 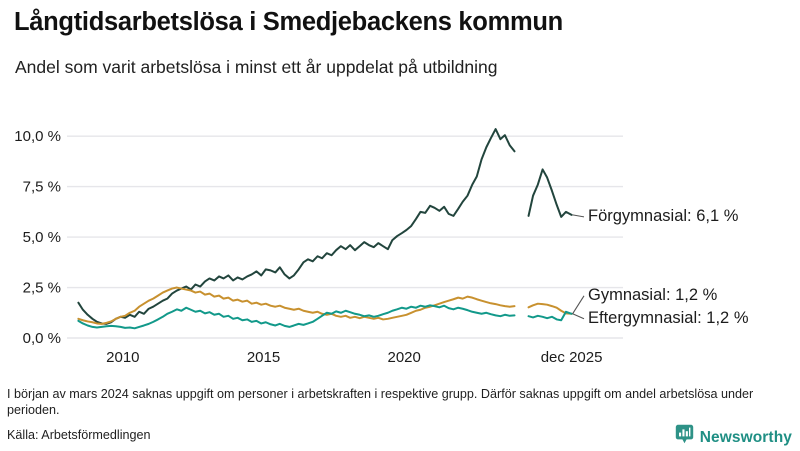 What do you see at coordinates (42, 338) in the screenshot?
I see `y-axis-tick-label: 0,0 %` at bounding box center [42, 338].